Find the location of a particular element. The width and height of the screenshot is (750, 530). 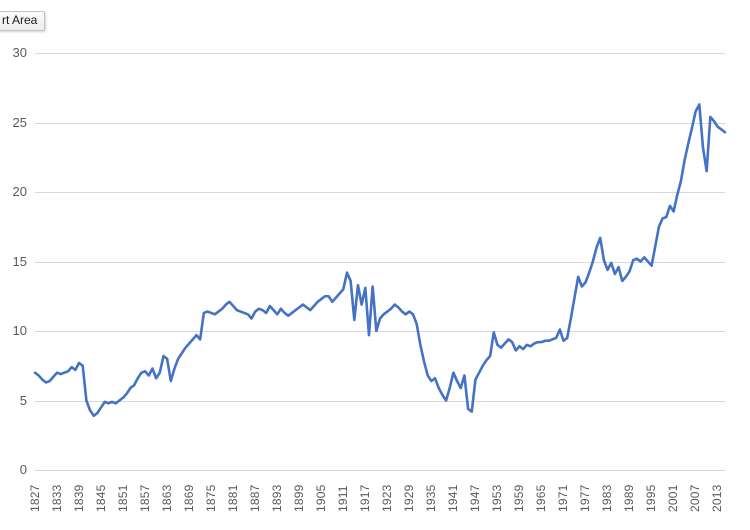

x-axis-label: 1845 is located at coordinates (100, 498).